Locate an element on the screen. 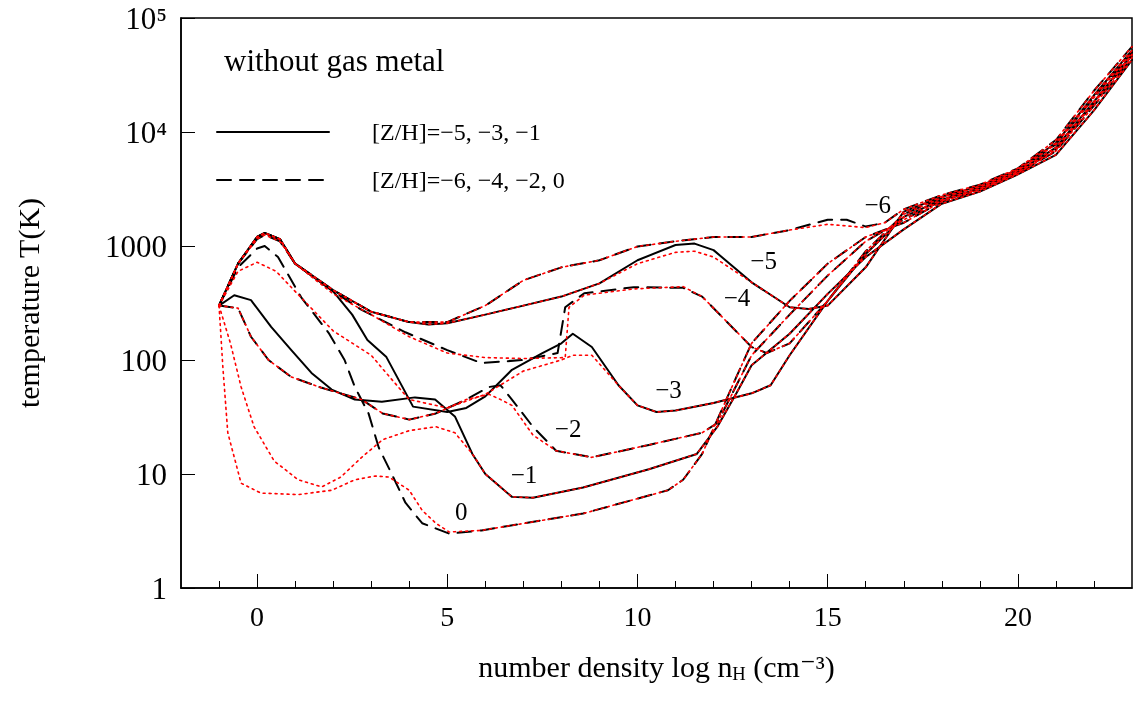 The image size is (1134, 724). x-tick-label: 10 is located at coordinates (637, 616).